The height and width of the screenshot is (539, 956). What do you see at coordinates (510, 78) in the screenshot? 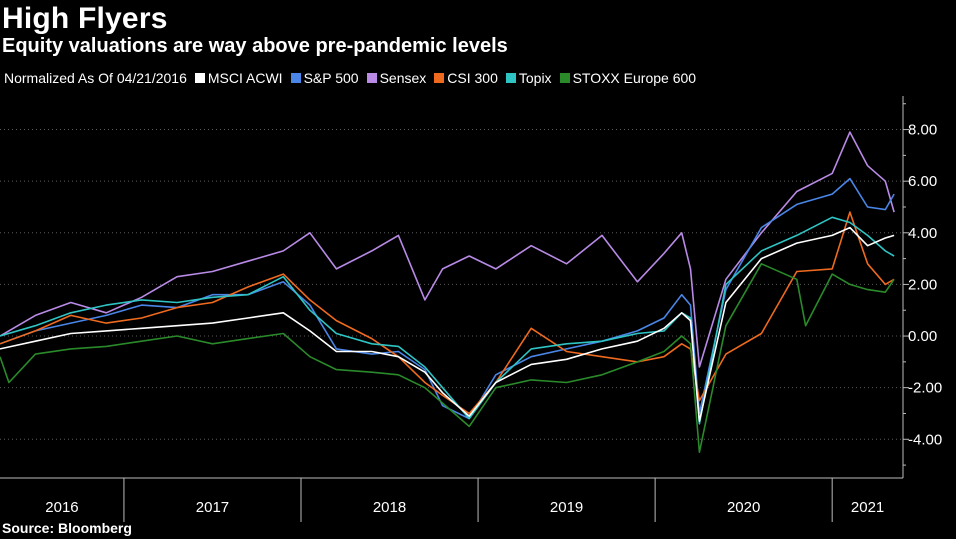
I see `legend-swatch-topix` at bounding box center [510, 78].